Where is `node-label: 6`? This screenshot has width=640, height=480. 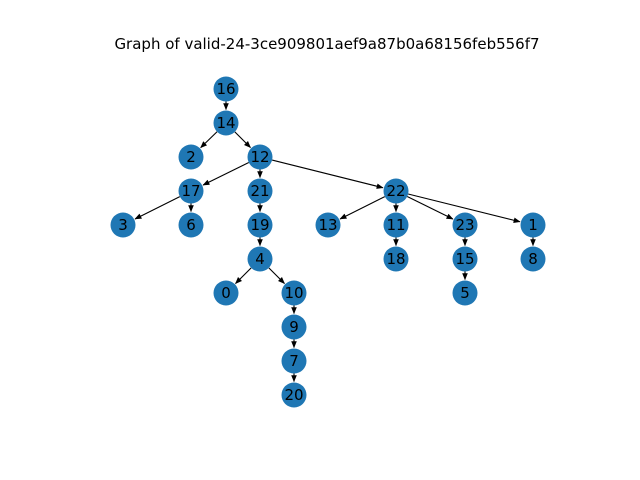 node-label: 6 is located at coordinates (191, 225).